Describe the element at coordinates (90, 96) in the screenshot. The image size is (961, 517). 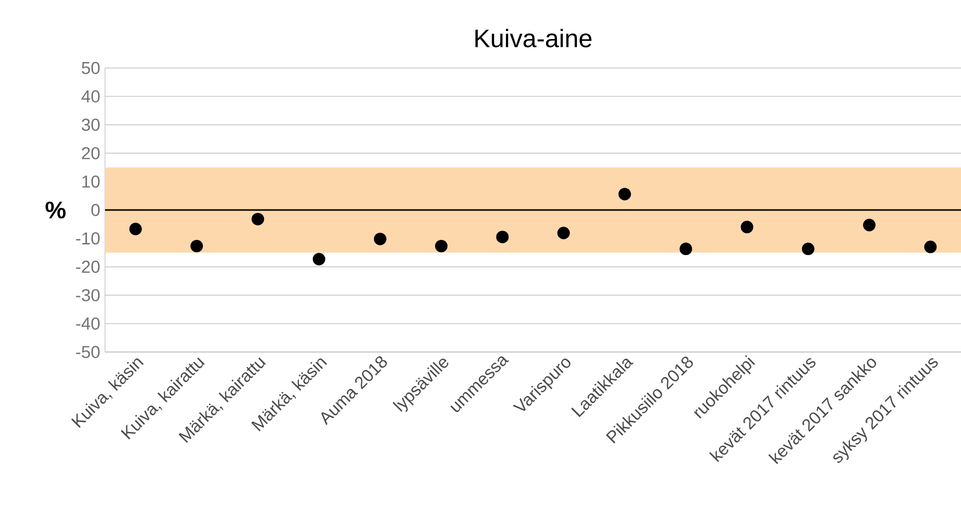
I see `y-tick-label: 40` at that location.